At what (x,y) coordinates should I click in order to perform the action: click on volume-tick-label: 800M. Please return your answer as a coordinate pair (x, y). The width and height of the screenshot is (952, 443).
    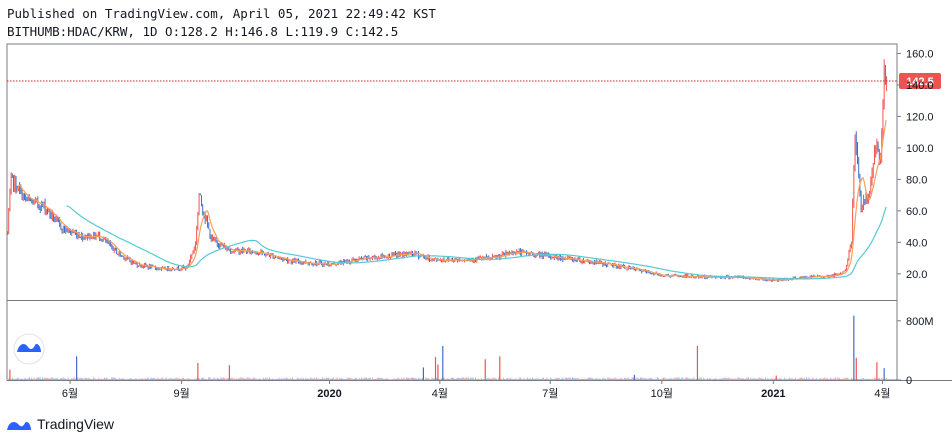
    Looking at the image, I should click on (920, 322).